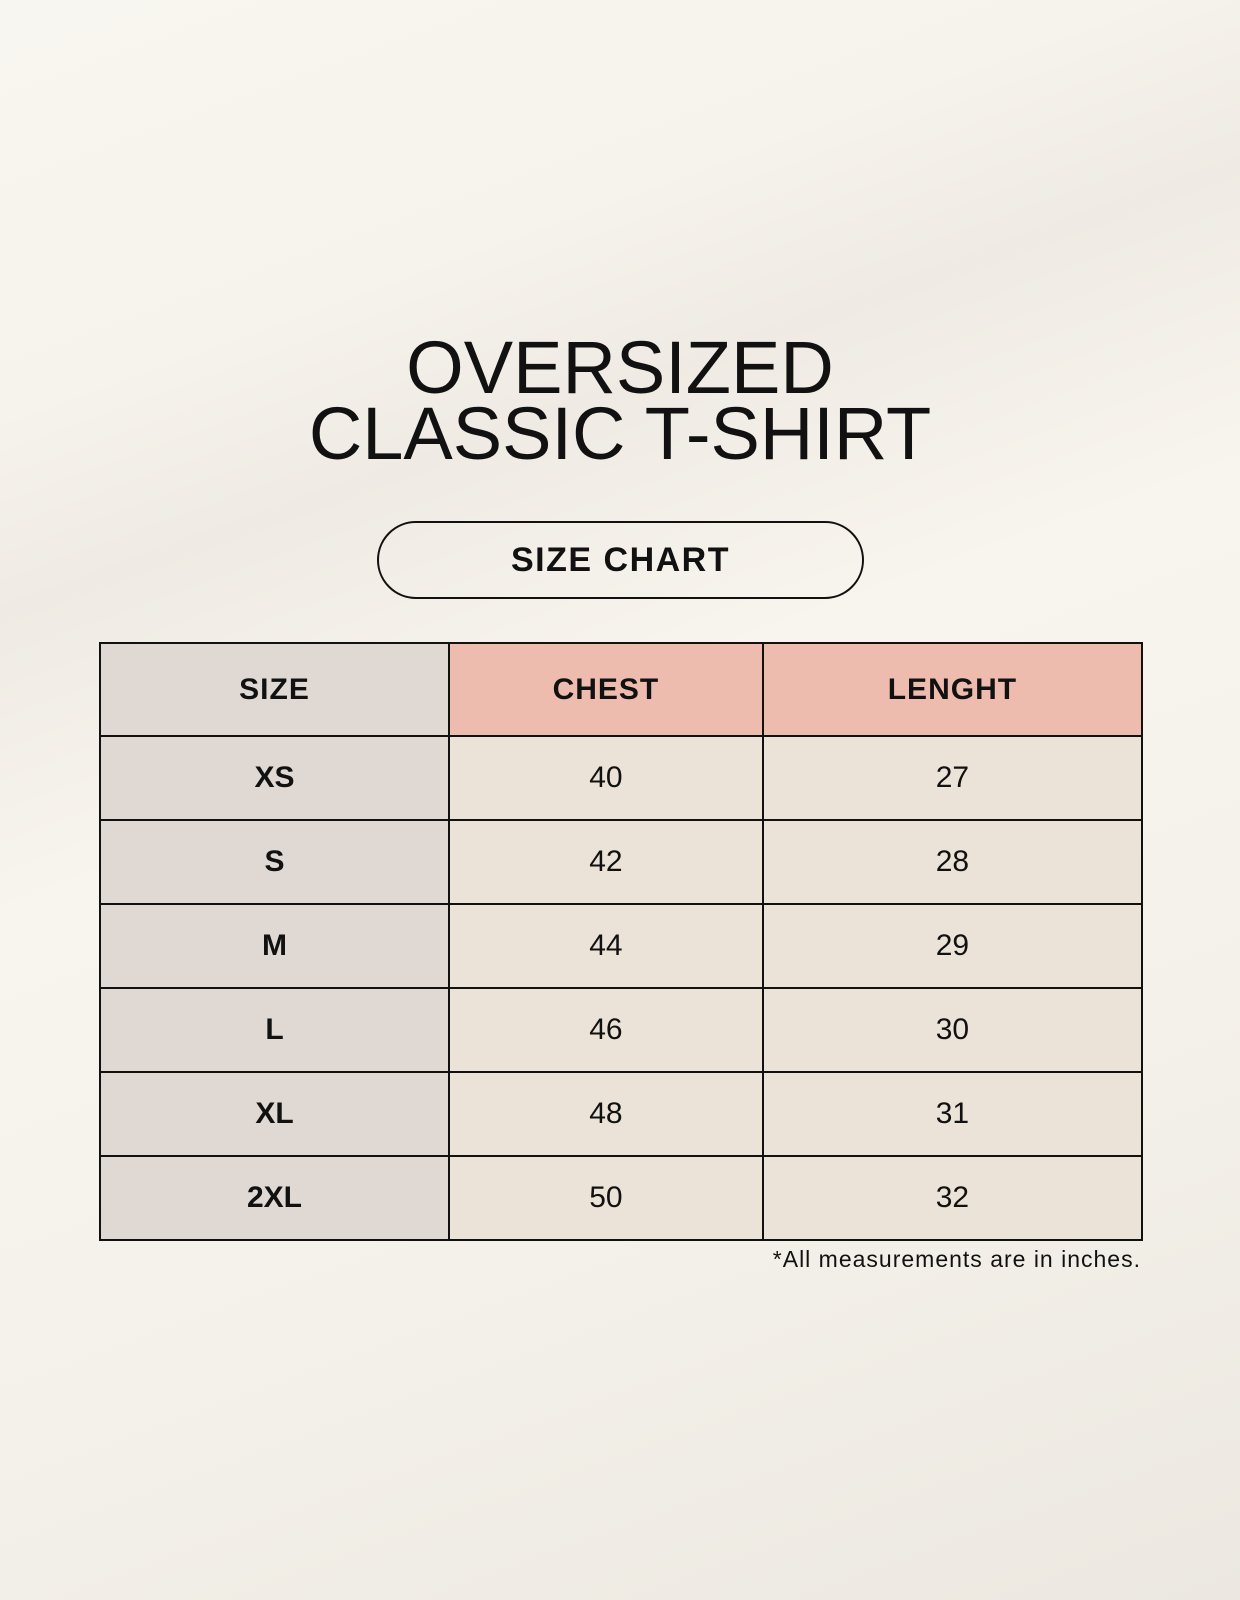 The height and width of the screenshot is (1600, 1240). What do you see at coordinates (274, 1198) in the screenshot?
I see `size-cell: 2XL` at bounding box center [274, 1198].